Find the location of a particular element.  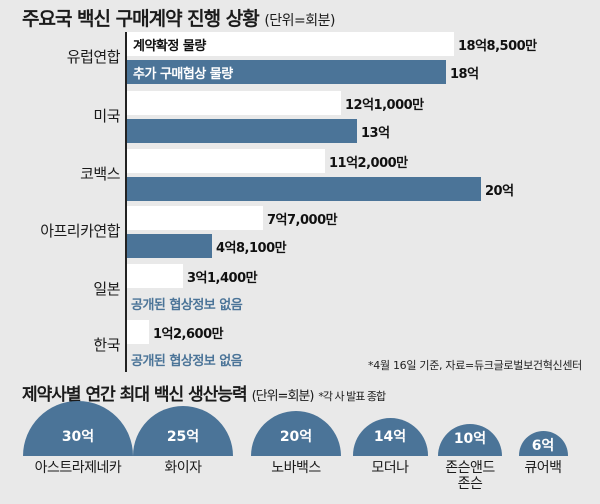

company-label: 화이자 is located at coordinates (183, 468).